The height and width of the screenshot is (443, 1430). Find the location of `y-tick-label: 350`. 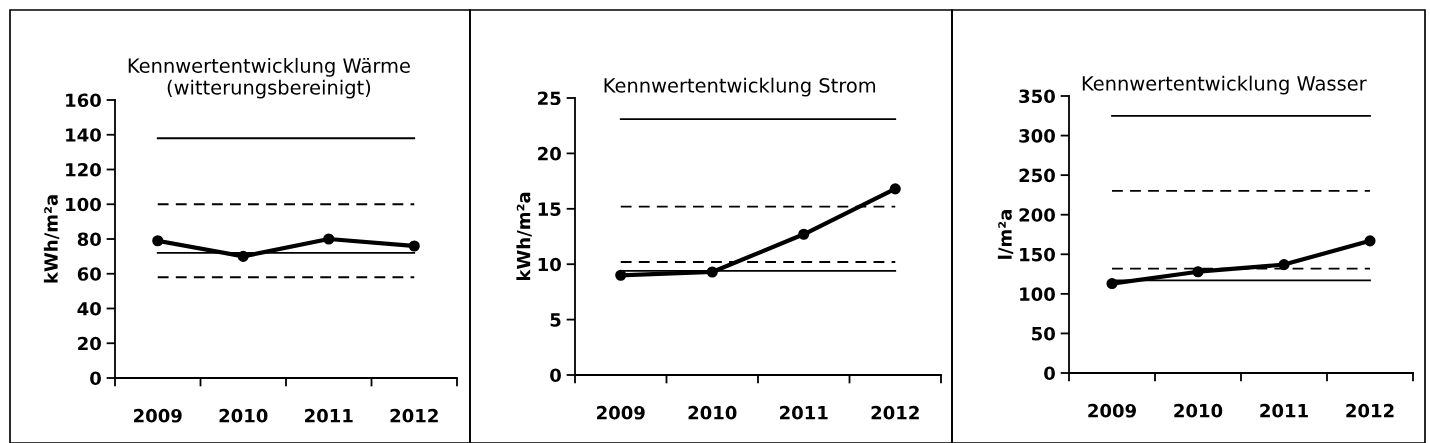

y-tick-label: 350 is located at coordinates (1037, 96).